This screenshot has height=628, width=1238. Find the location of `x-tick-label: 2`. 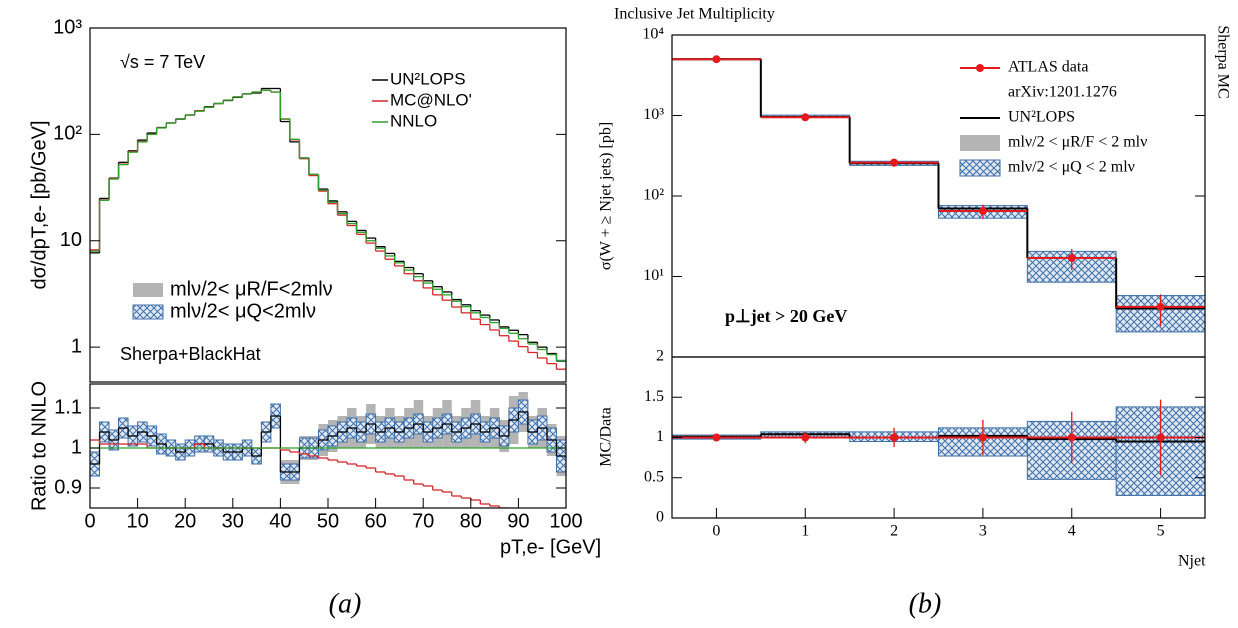

x-tick-label: 2 is located at coordinates (894, 531).